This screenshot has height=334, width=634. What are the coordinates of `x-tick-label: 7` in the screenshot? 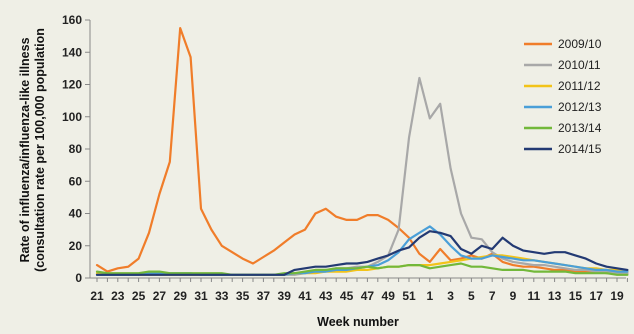 It's located at (492, 296).